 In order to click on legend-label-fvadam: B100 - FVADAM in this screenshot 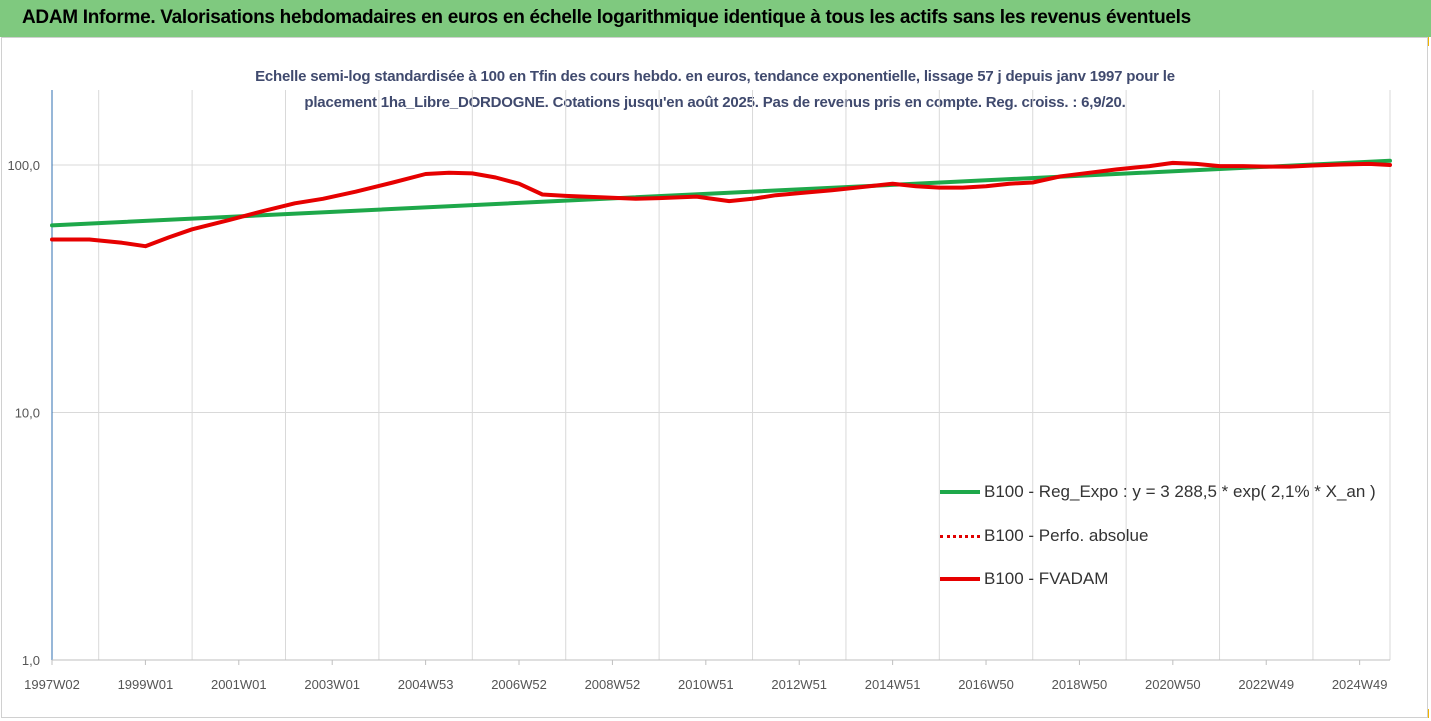, I will do `click(1046, 578)`.